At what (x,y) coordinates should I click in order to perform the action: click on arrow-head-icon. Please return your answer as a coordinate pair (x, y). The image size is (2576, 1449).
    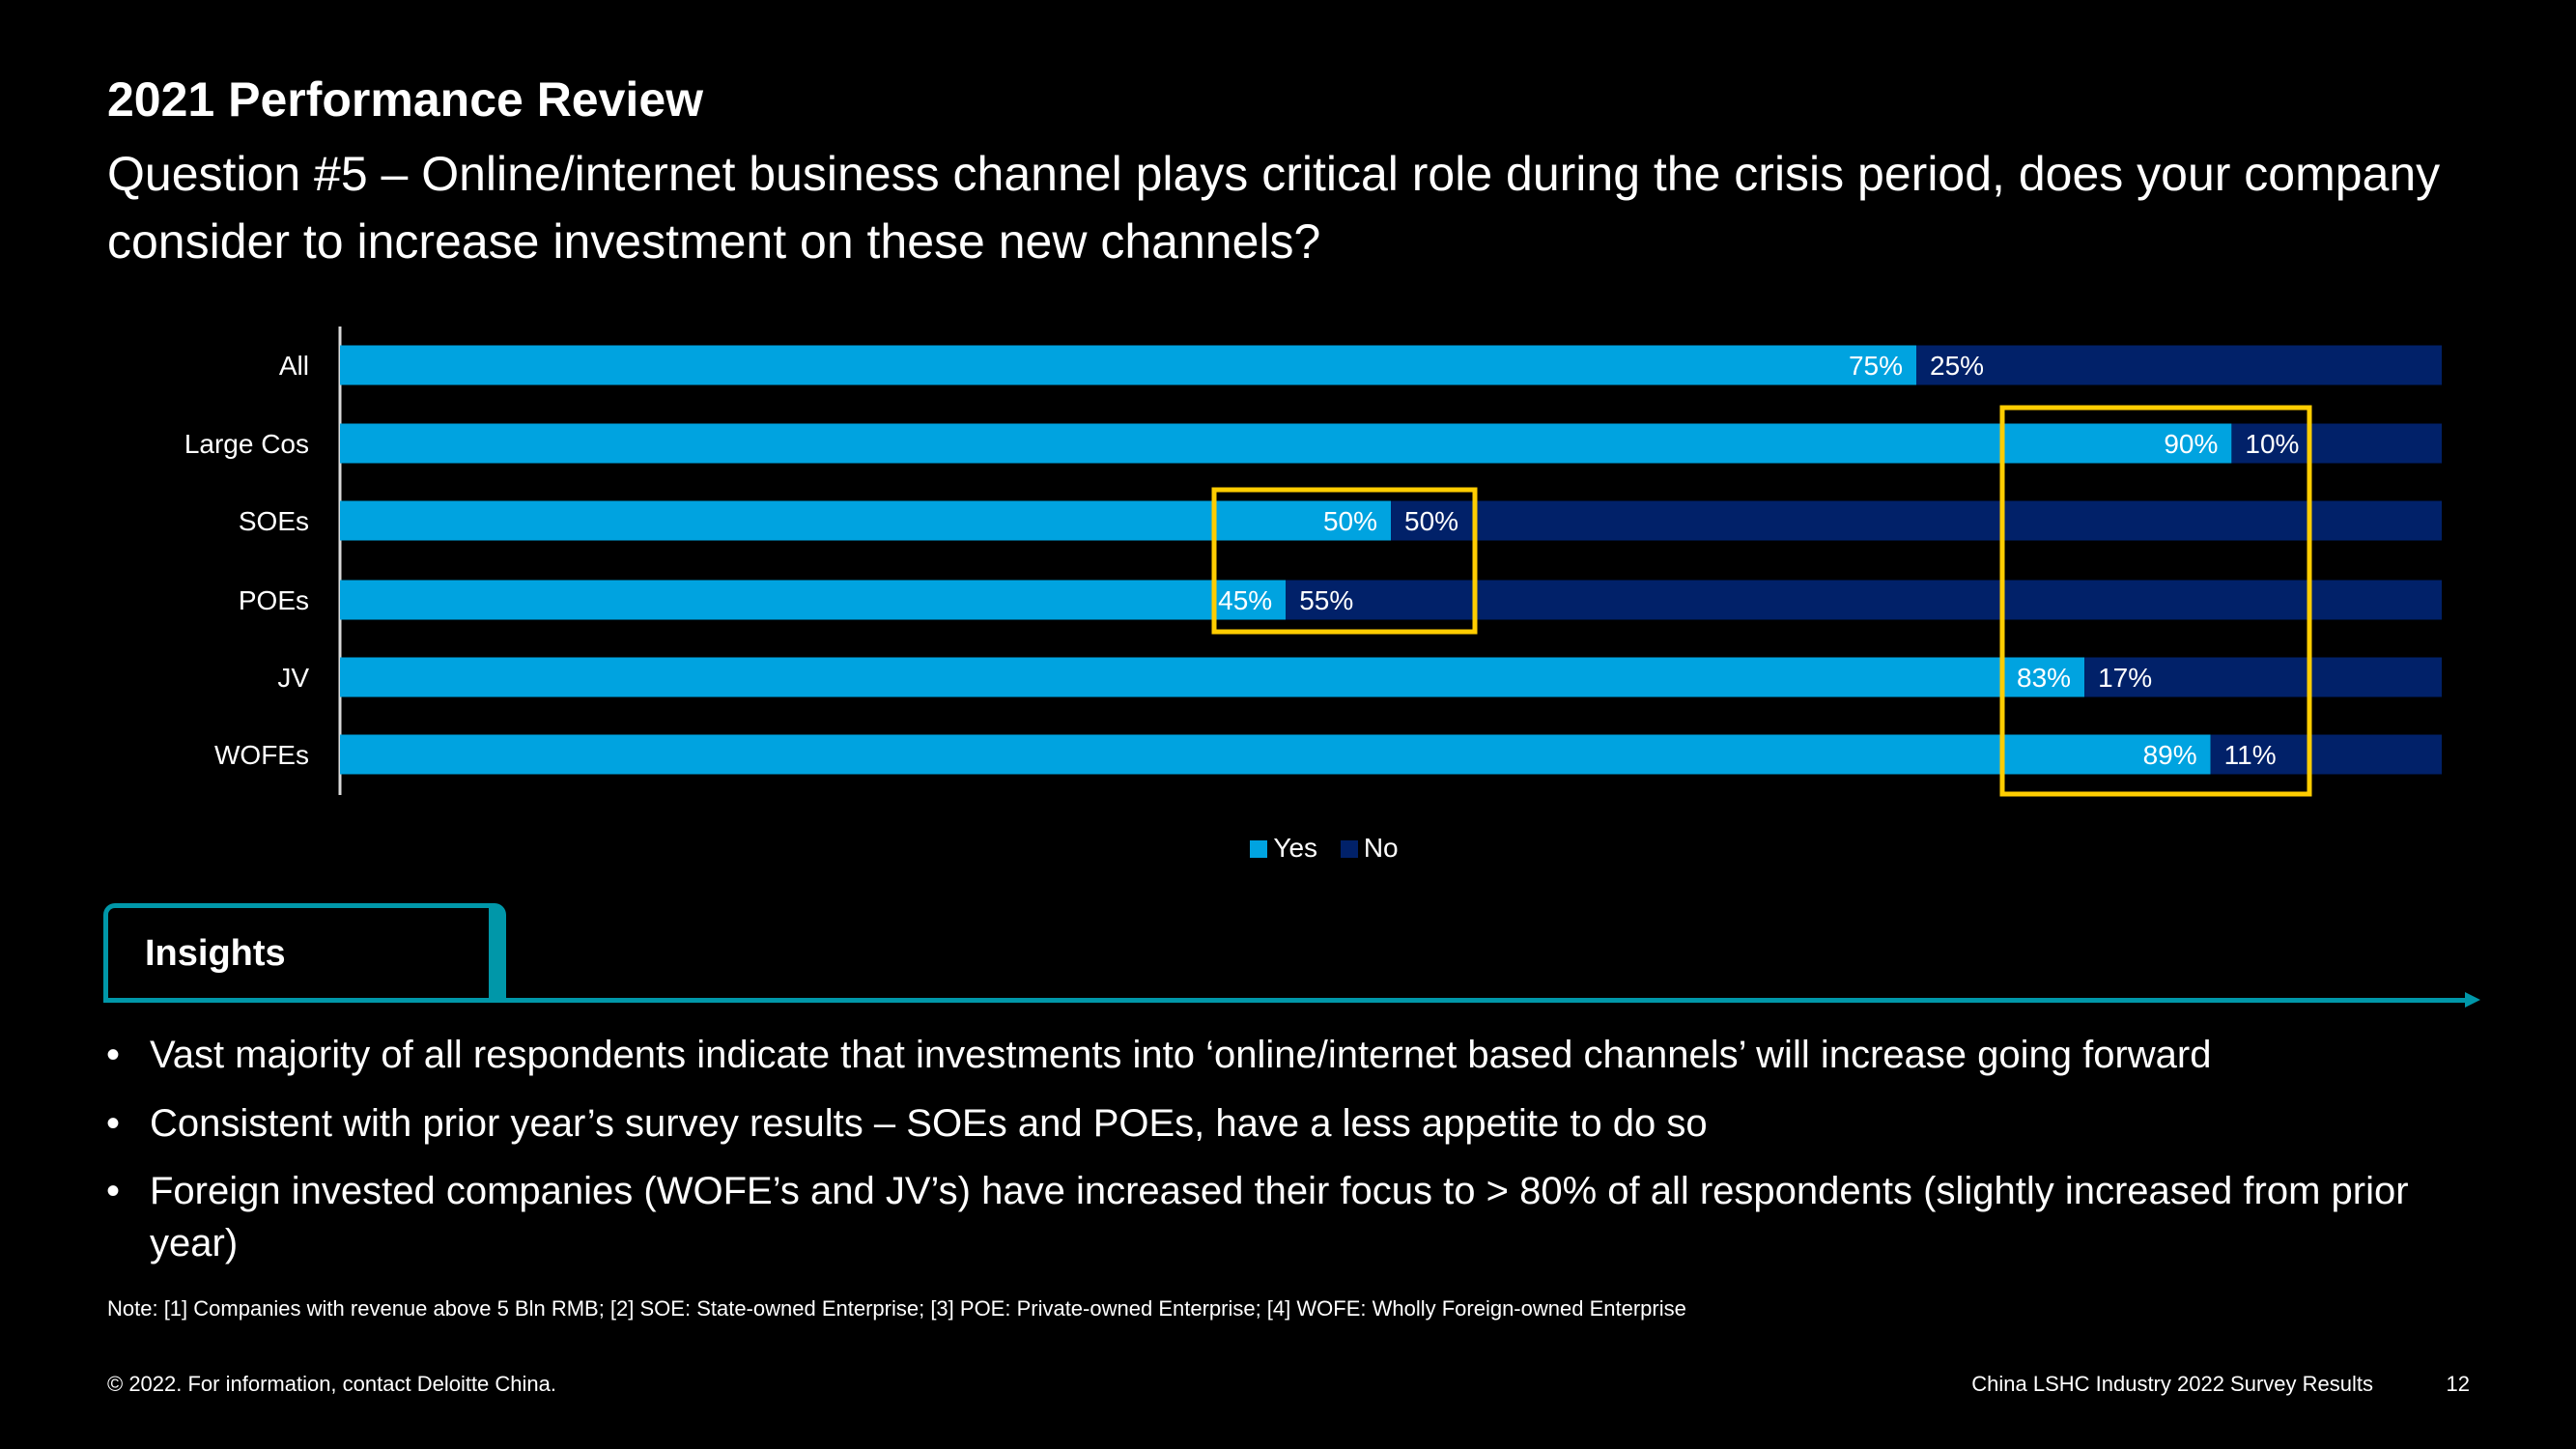
    Looking at the image, I should click on (2472, 1000).